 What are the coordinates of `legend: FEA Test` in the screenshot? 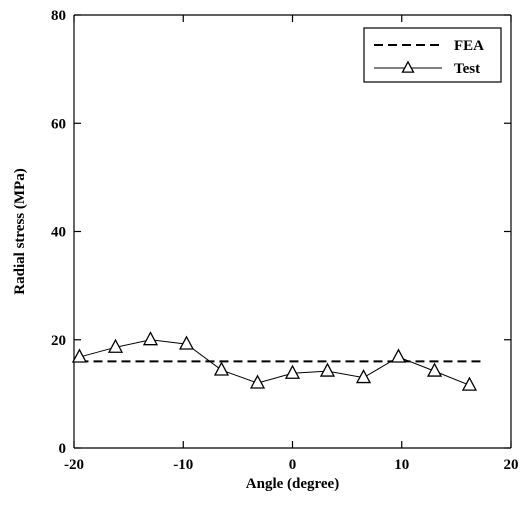 It's located at (432, 55).